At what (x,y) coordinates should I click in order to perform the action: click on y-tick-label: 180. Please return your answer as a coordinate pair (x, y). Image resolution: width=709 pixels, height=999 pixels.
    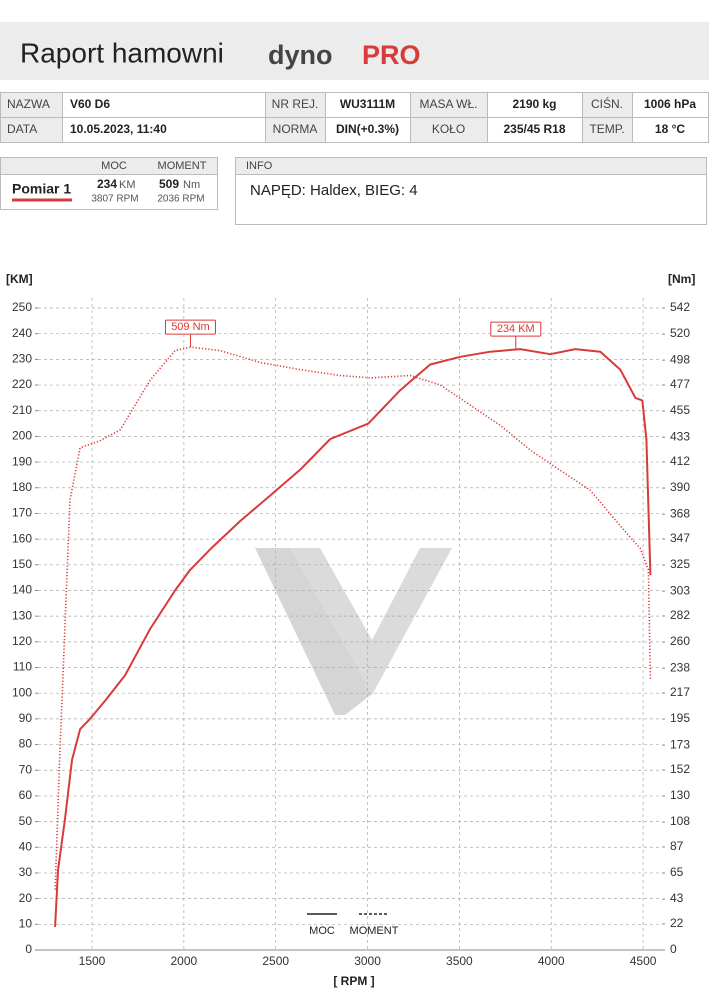
    Looking at the image, I should click on (22, 487).